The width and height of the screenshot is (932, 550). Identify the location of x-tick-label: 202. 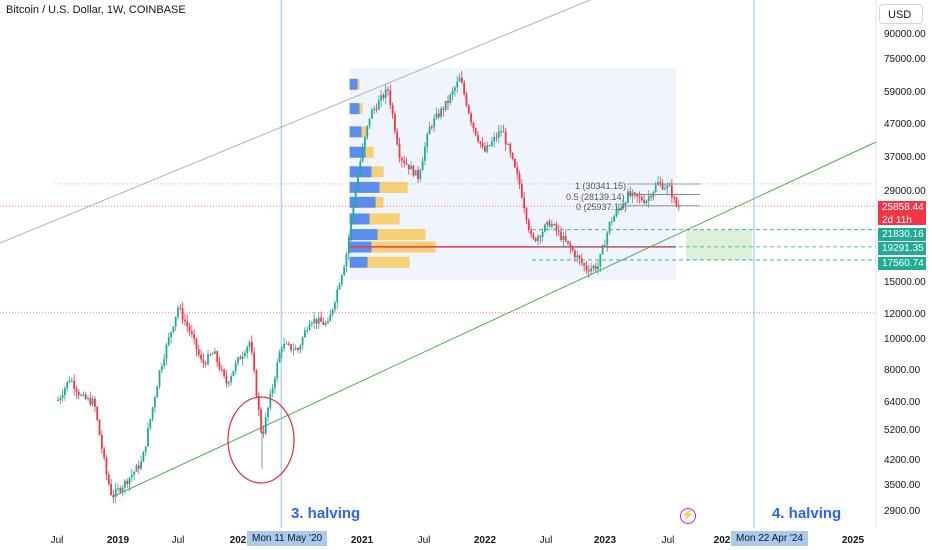
(722, 540).